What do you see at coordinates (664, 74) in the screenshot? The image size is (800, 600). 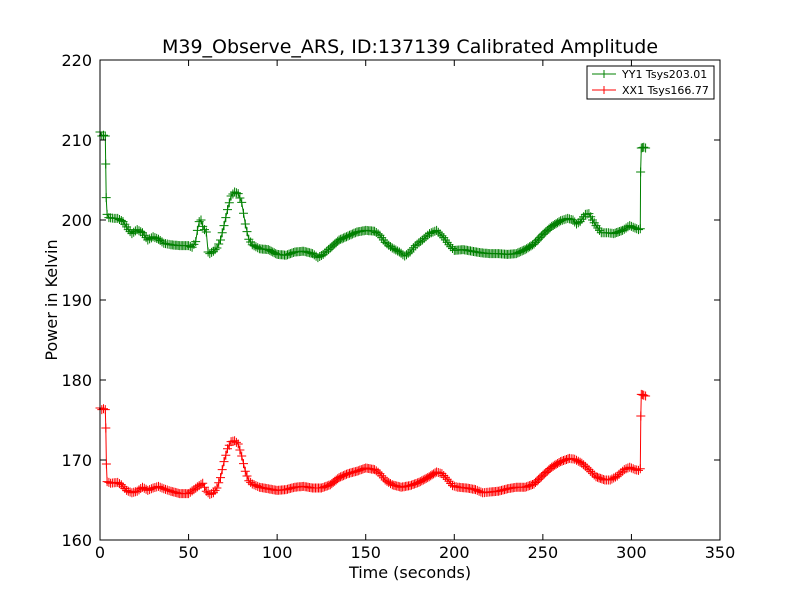 I see `legend-label: YY1 Tsys203.01` at bounding box center [664, 74].